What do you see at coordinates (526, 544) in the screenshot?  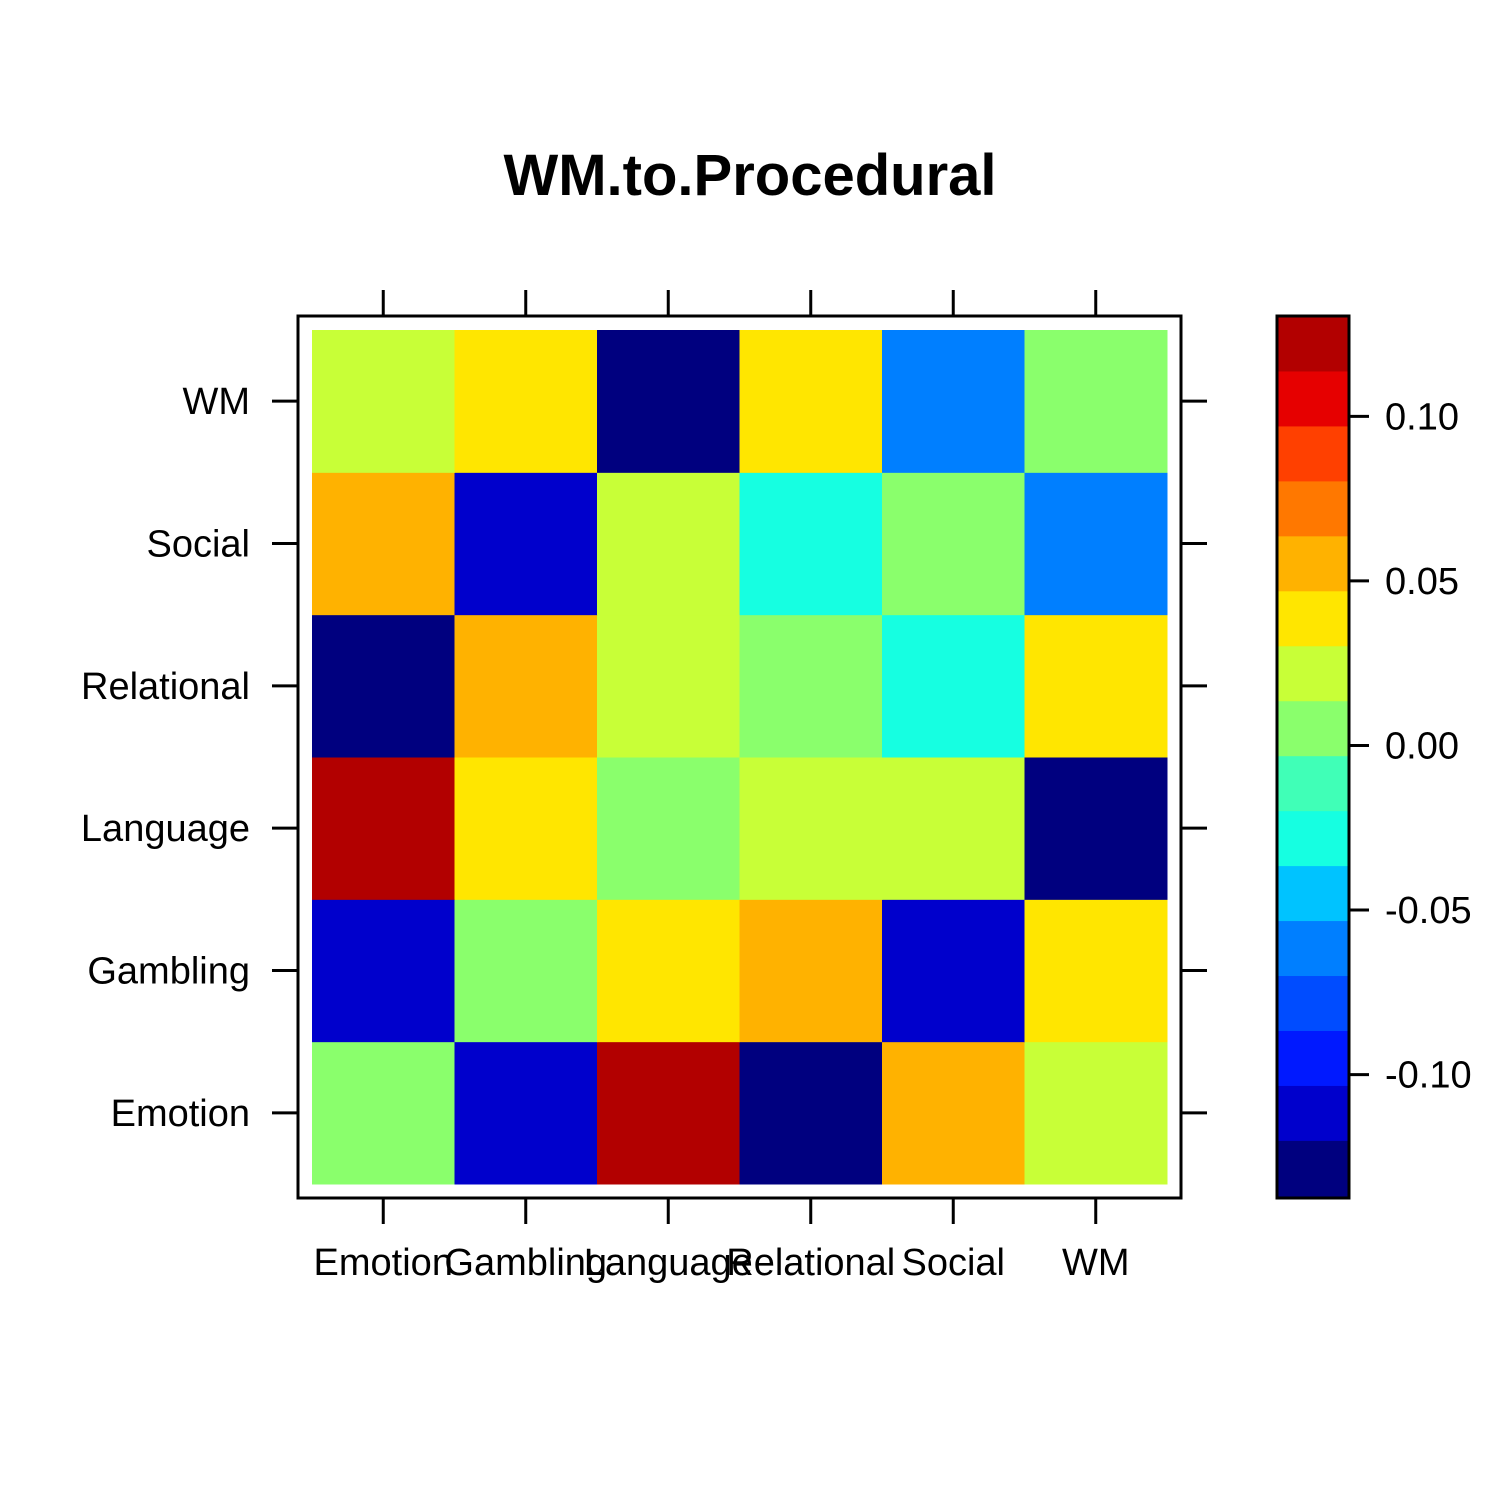 I see `cell-social-gambling` at bounding box center [526, 544].